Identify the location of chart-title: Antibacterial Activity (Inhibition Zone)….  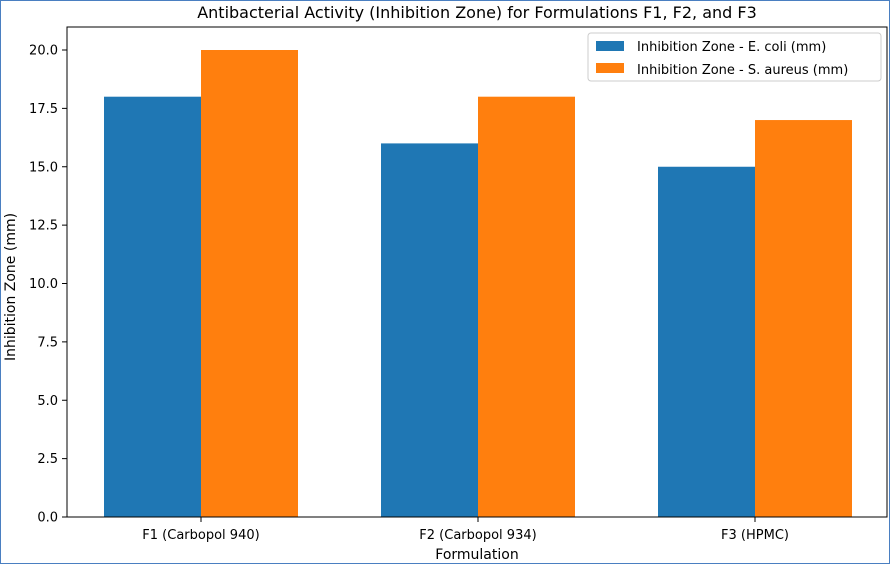
(477, 12).